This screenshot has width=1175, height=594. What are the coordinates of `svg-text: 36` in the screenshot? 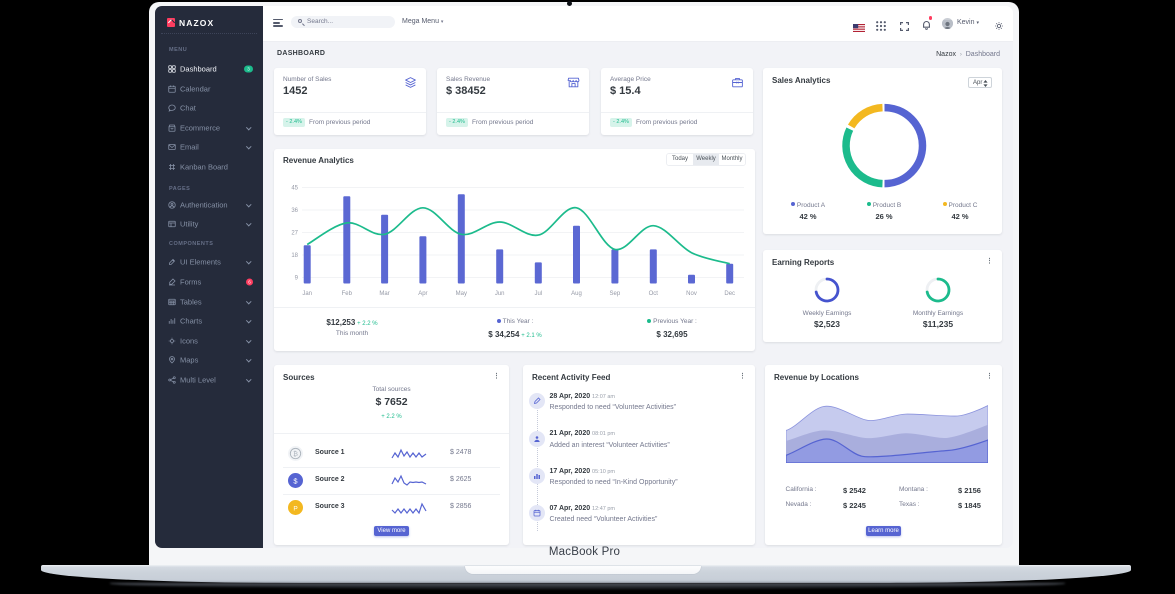 It's located at (294, 211).